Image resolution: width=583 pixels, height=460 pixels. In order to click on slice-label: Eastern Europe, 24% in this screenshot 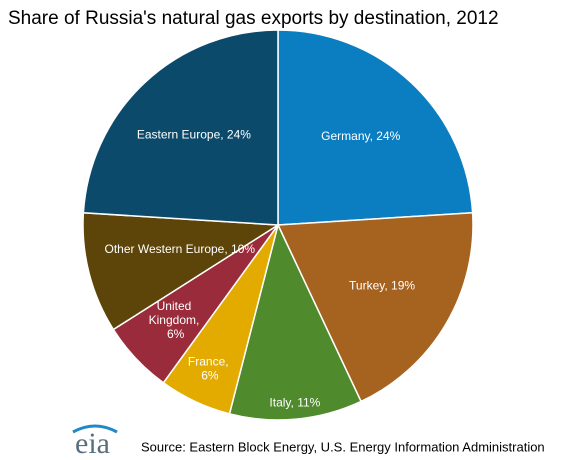, I will do `click(194, 135)`.